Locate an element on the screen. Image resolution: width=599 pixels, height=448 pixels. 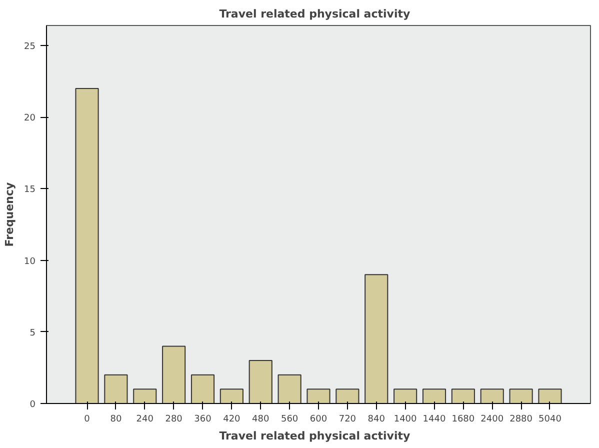
x-tick-label: 0 is located at coordinates (87, 419).